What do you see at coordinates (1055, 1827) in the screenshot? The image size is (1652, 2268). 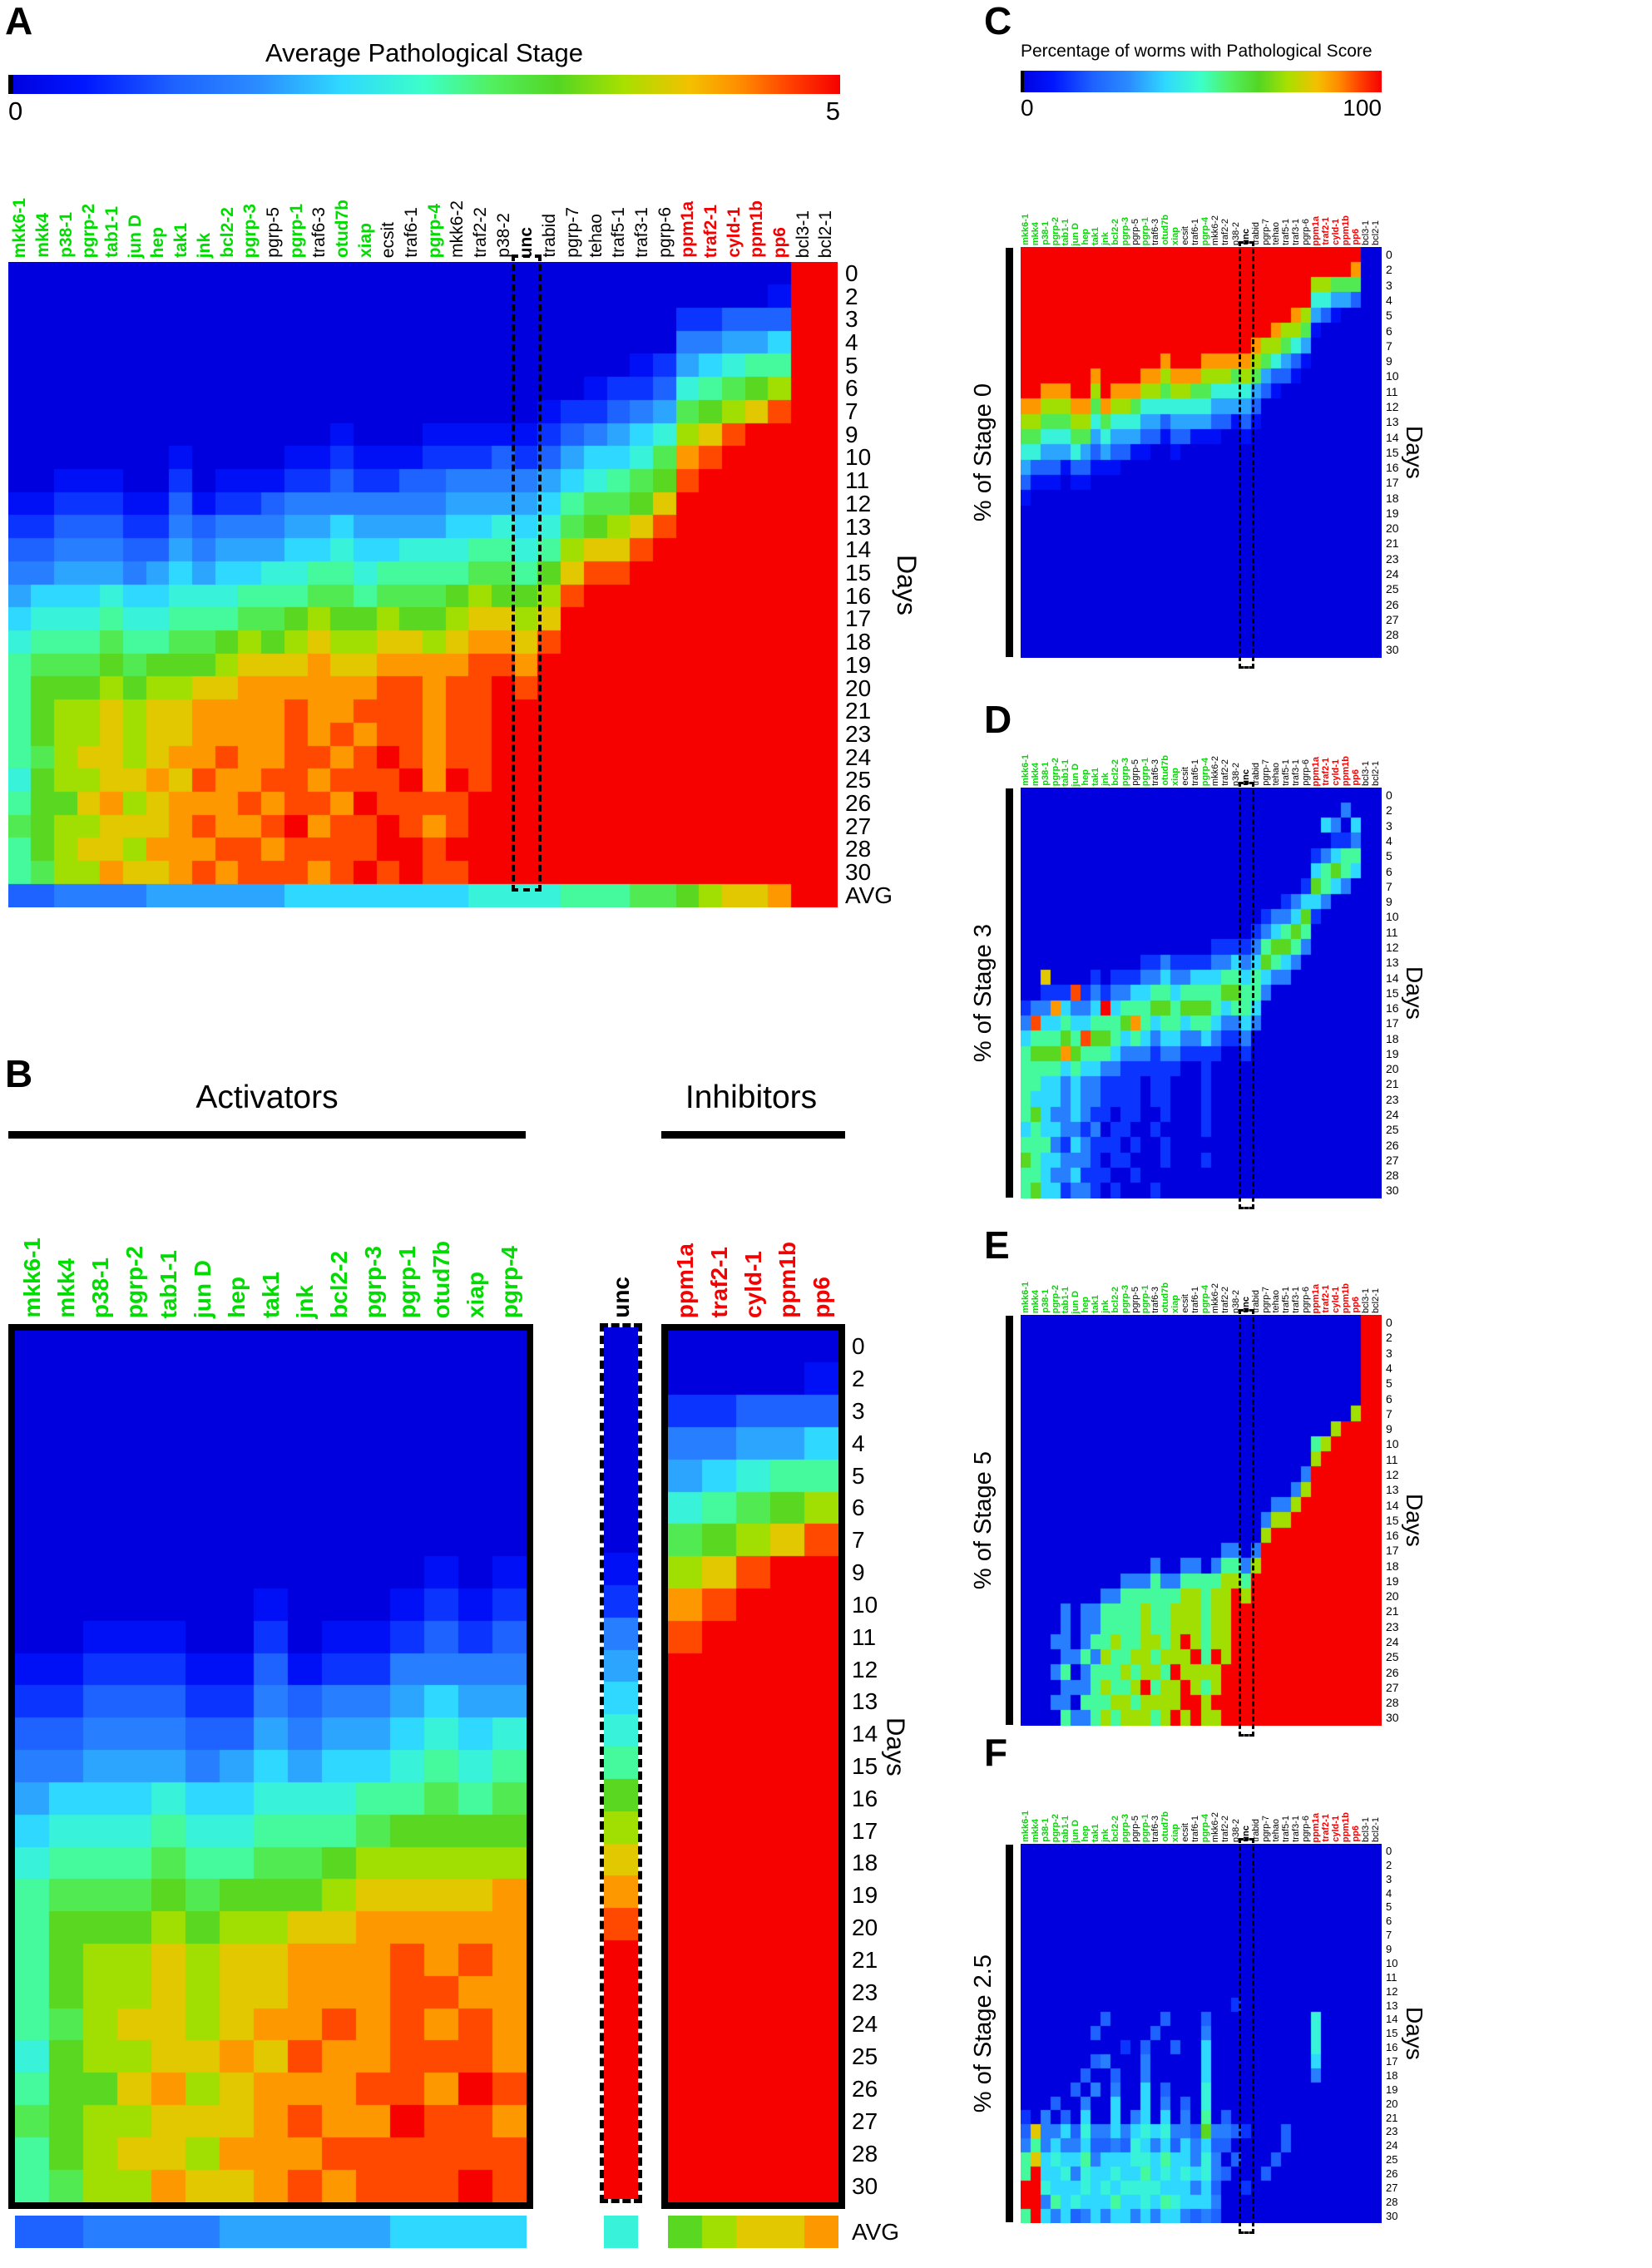 I see `gene-label-text: pgrp-2` at bounding box center [1055, 1827].